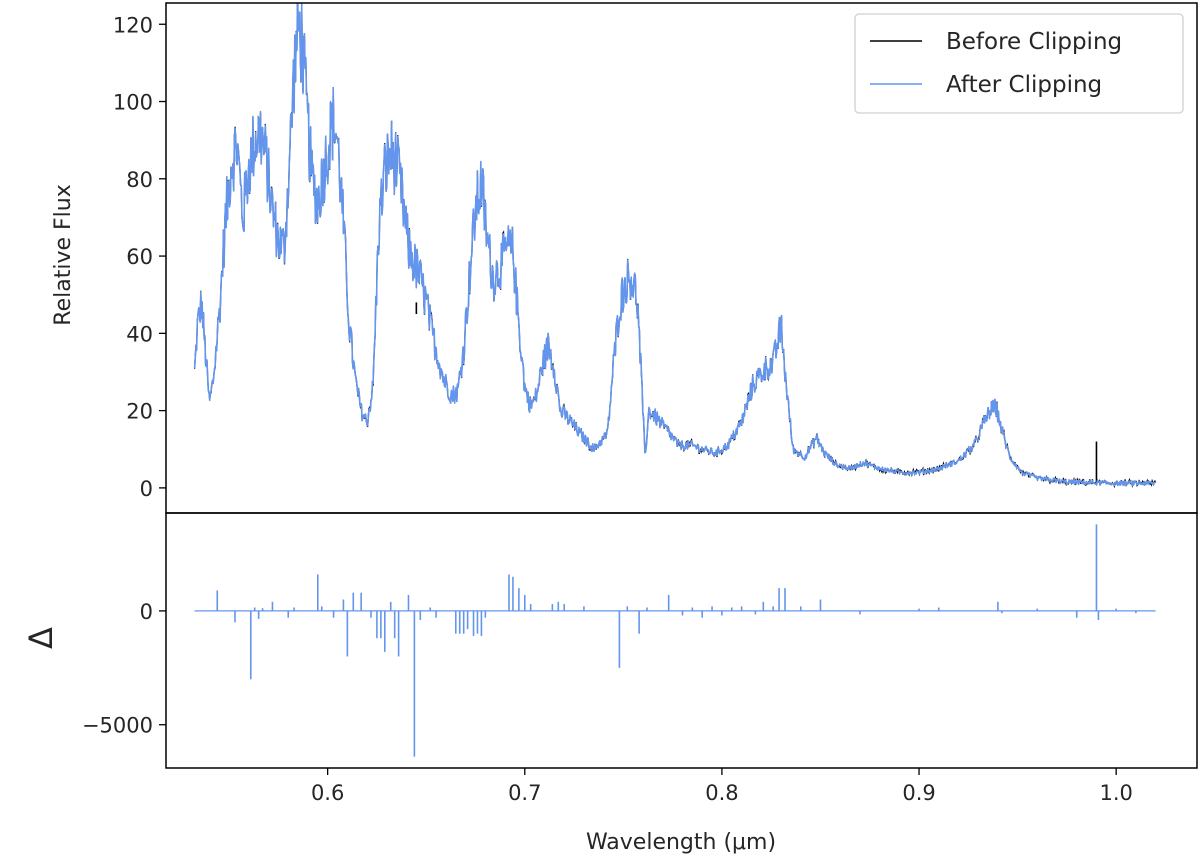 This screenshot has height=858, width=1200. Describe the element at coordinates (756, 393) in the screenshot. I see `before-clipping-spikes` at that location.